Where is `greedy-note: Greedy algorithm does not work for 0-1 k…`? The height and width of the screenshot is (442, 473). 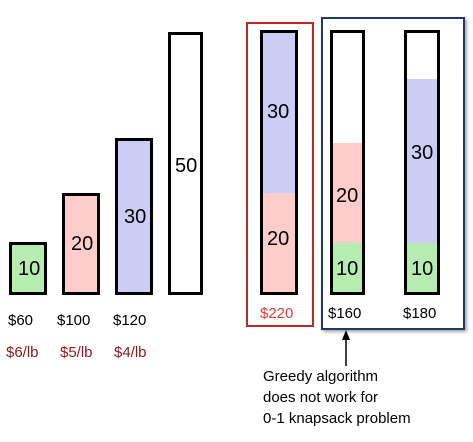 greedy-note: Greedy algorithm does not work for 0-1 k… is located at coordinates (337, 397).